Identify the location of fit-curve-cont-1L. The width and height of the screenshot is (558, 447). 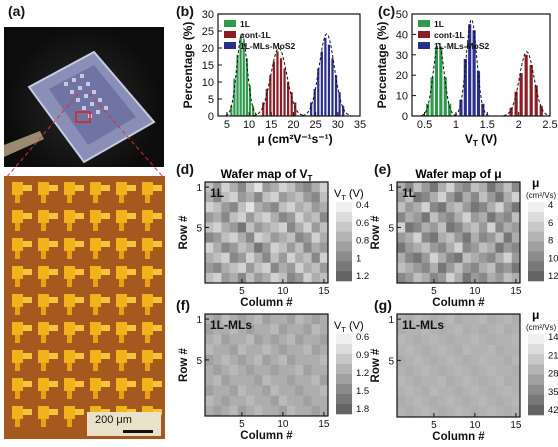
(526, 84).